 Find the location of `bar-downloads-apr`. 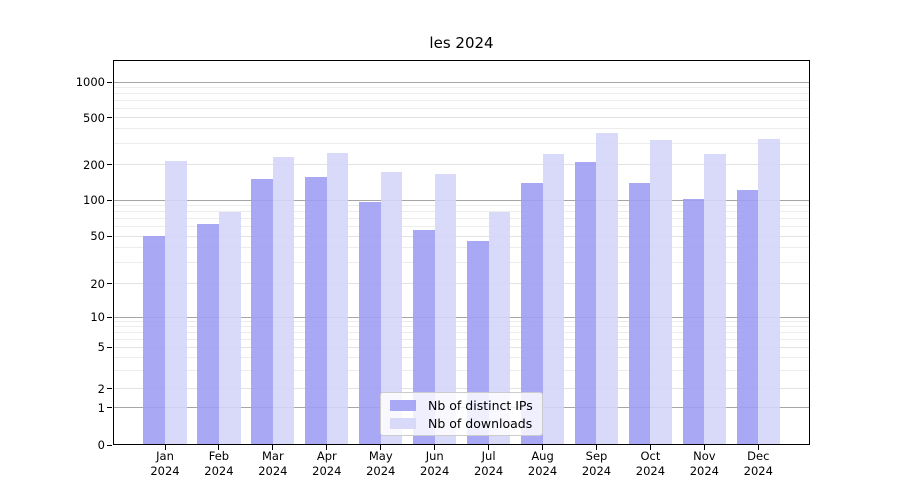

bar-downloads-apr is located at coordinates (337, 298).